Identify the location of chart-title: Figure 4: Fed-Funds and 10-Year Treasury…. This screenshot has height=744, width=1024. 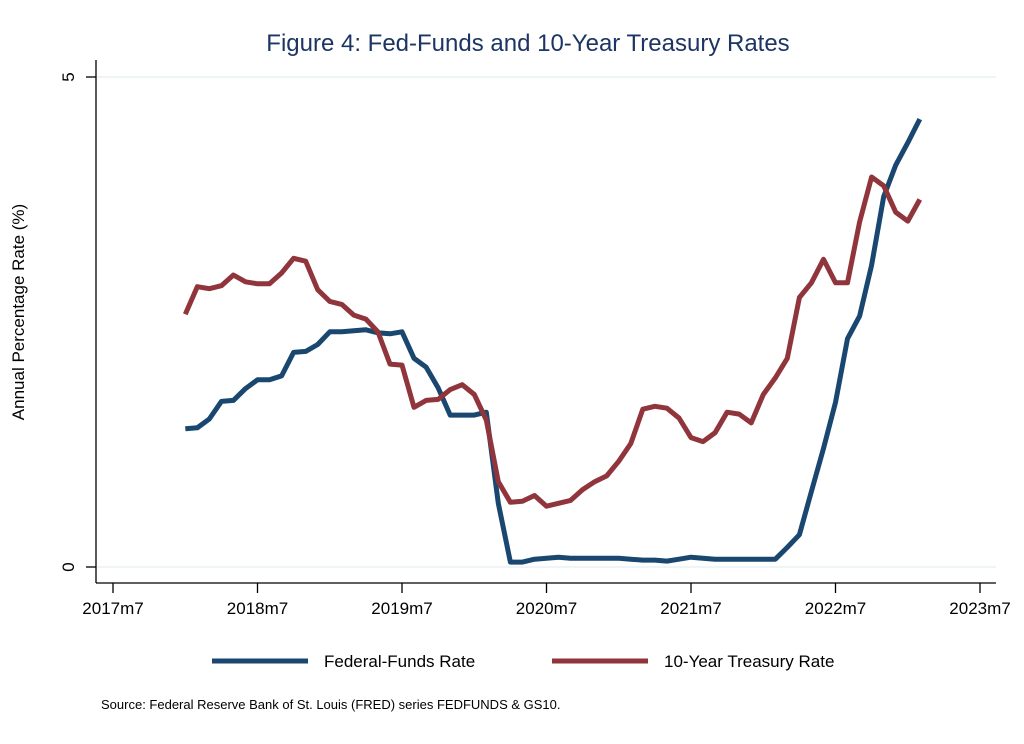
(527, 43).